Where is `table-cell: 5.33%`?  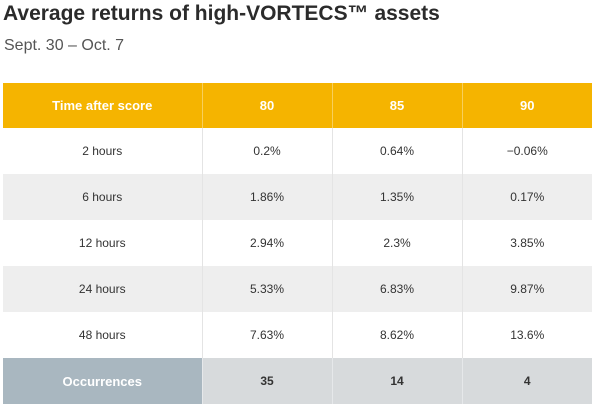
table-cell: 5.33% is located at coordinates (267, 289).